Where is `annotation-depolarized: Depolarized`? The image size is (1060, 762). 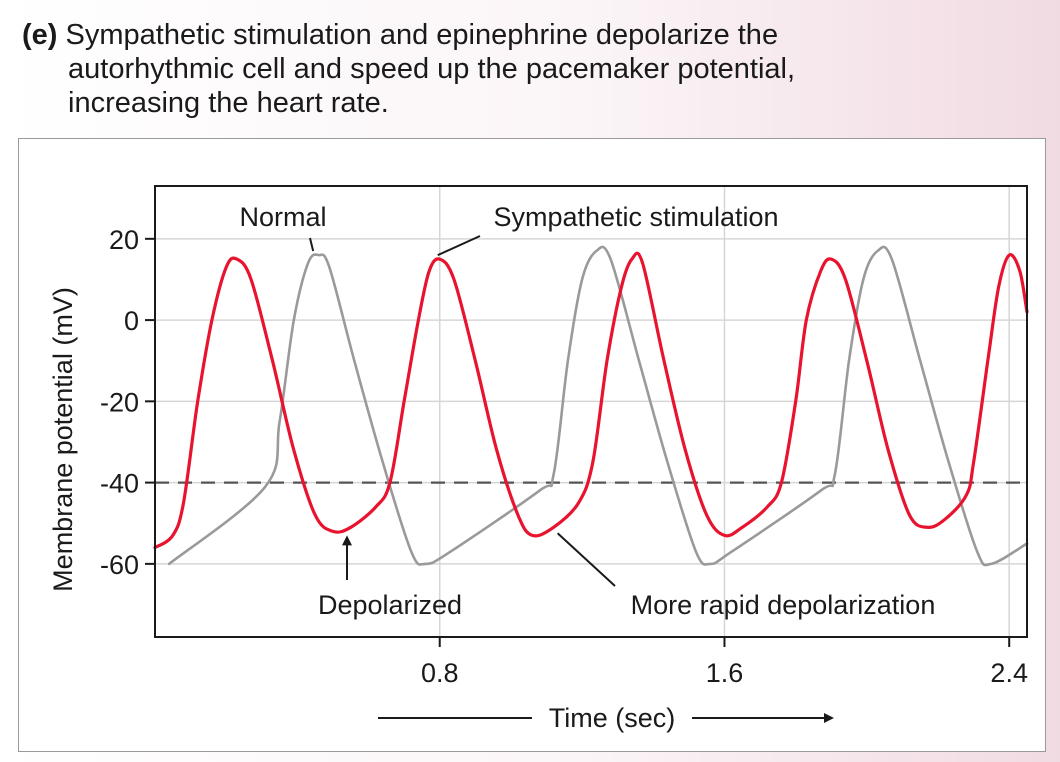
annotation-depolarized: Depolarized is located at coordinates (390, 605).